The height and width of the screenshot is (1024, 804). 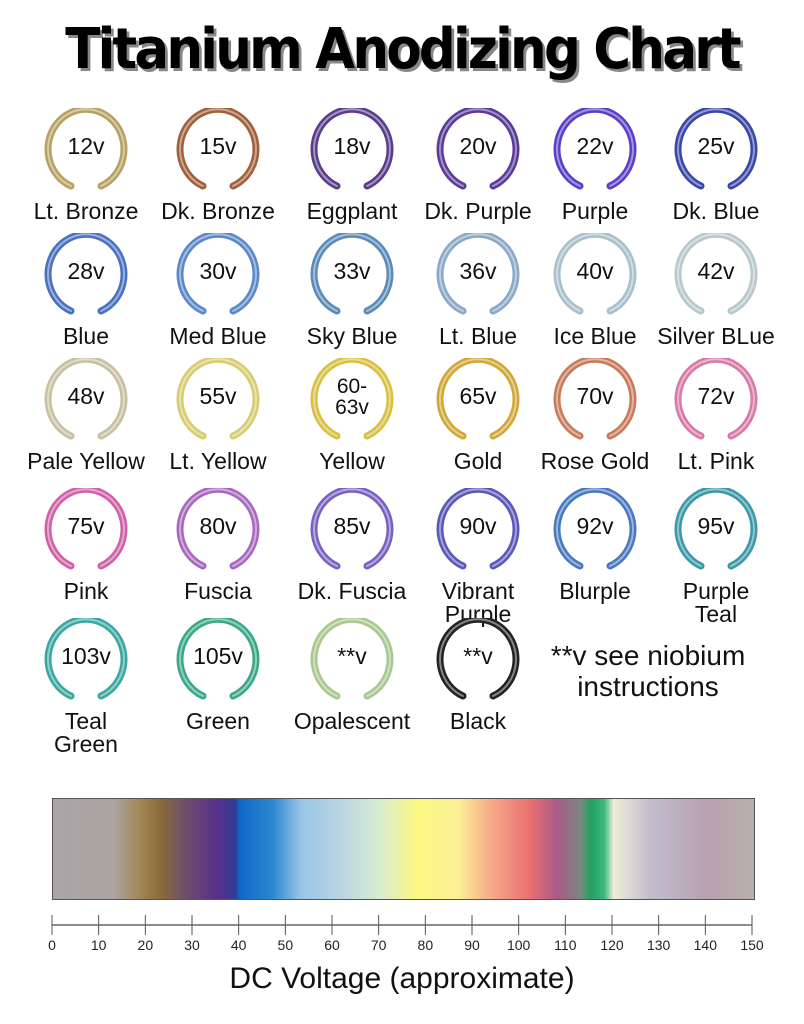 I want to click on color-name: Yellow, so click(x=352, y=461).